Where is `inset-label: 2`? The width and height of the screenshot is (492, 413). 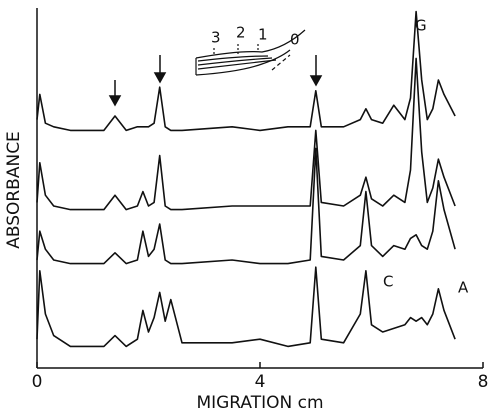 inset-label: 2 is located at coordinates (241, 33).